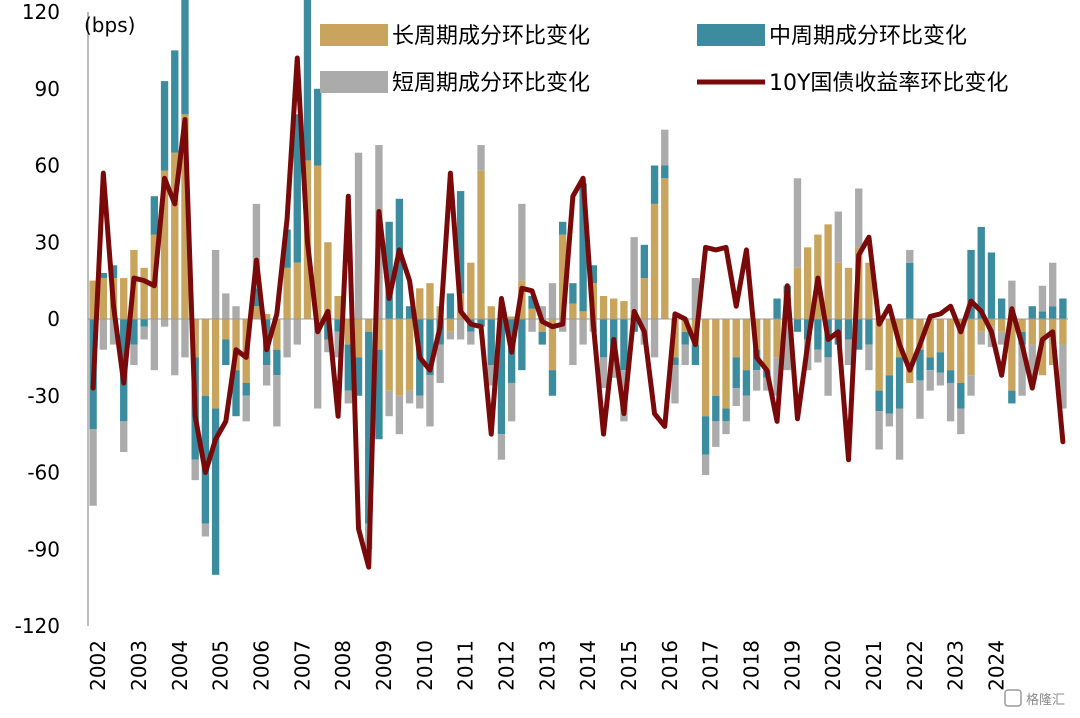 This screenshot has height=718, width=1080. Describe the element at coordinates (874, 665) in the screenshot. I see `x-tick-label: 2021` at that location.